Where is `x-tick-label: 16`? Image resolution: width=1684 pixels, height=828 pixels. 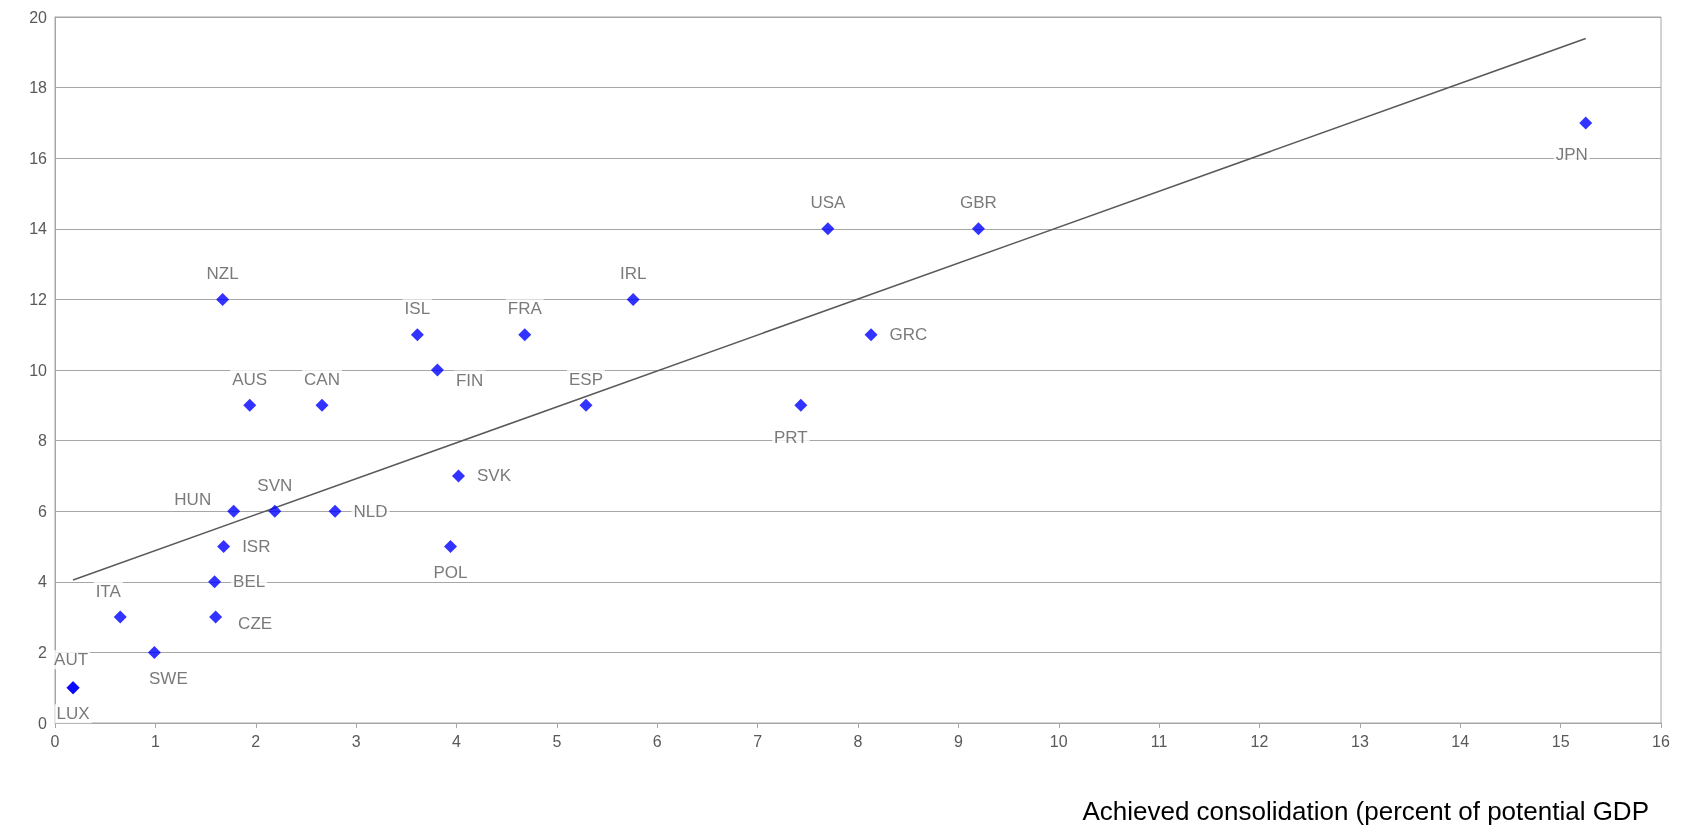
x-tick-label: 16 is located at coordinates (1661, 741).